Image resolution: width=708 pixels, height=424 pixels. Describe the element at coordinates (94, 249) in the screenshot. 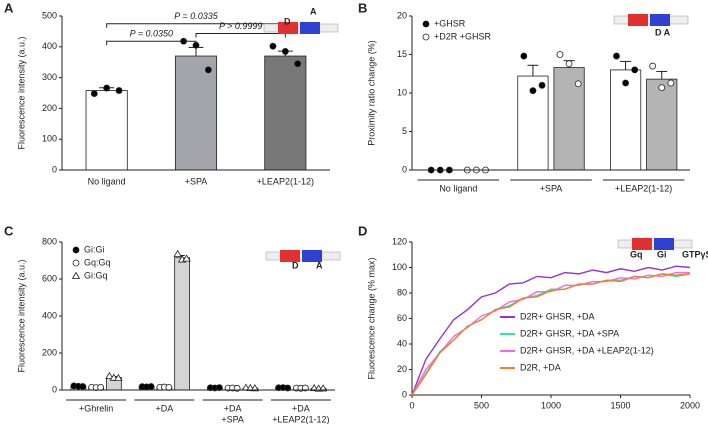

I see `legend-label: Gi:Gi` at that location.